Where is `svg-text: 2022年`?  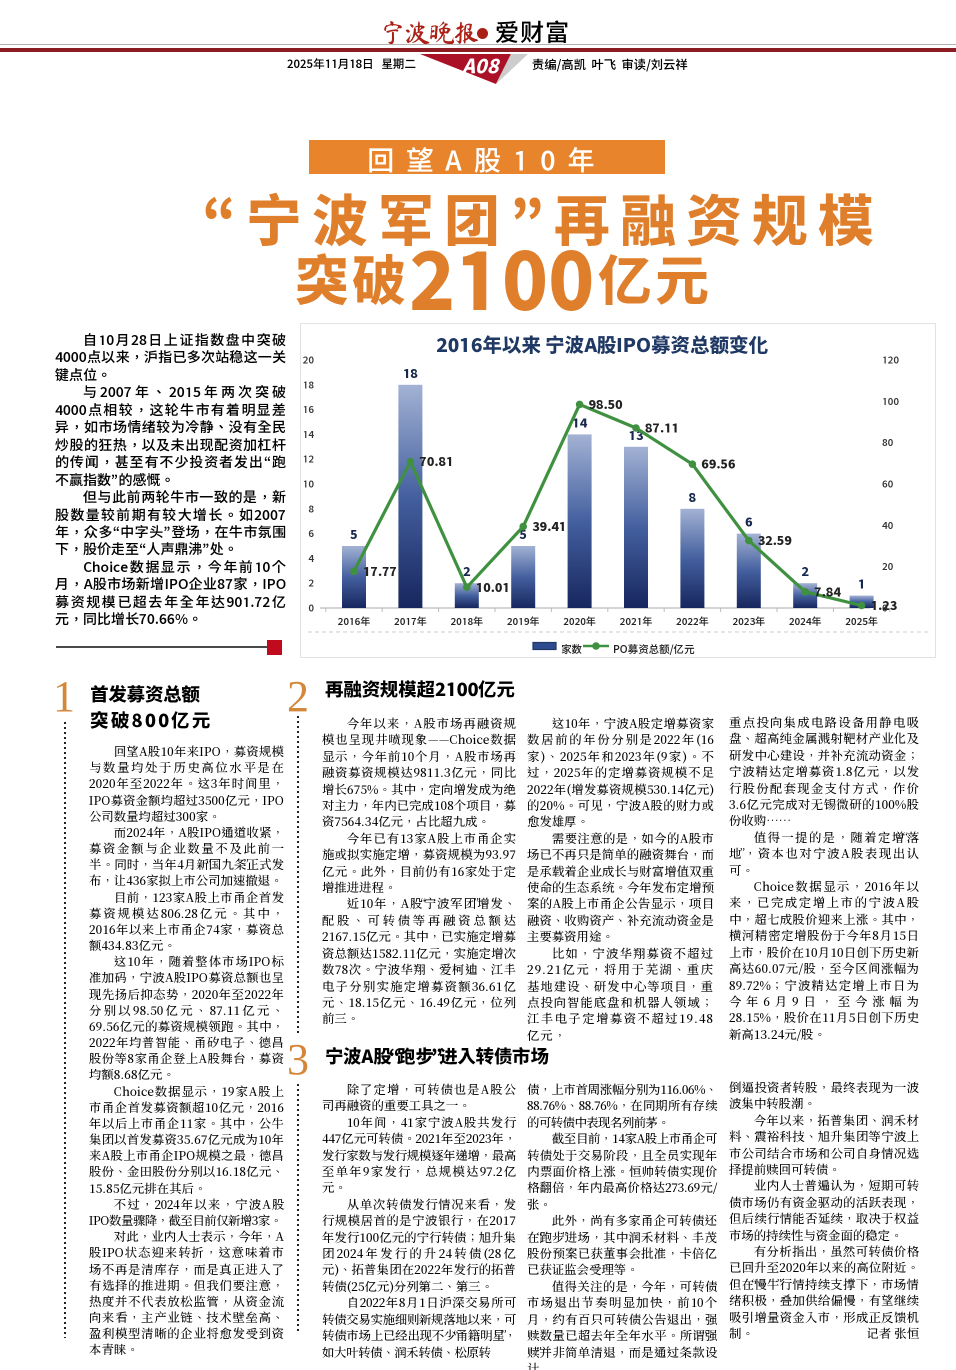
svg-text: 2022年 is located at coordinates (692, 622).